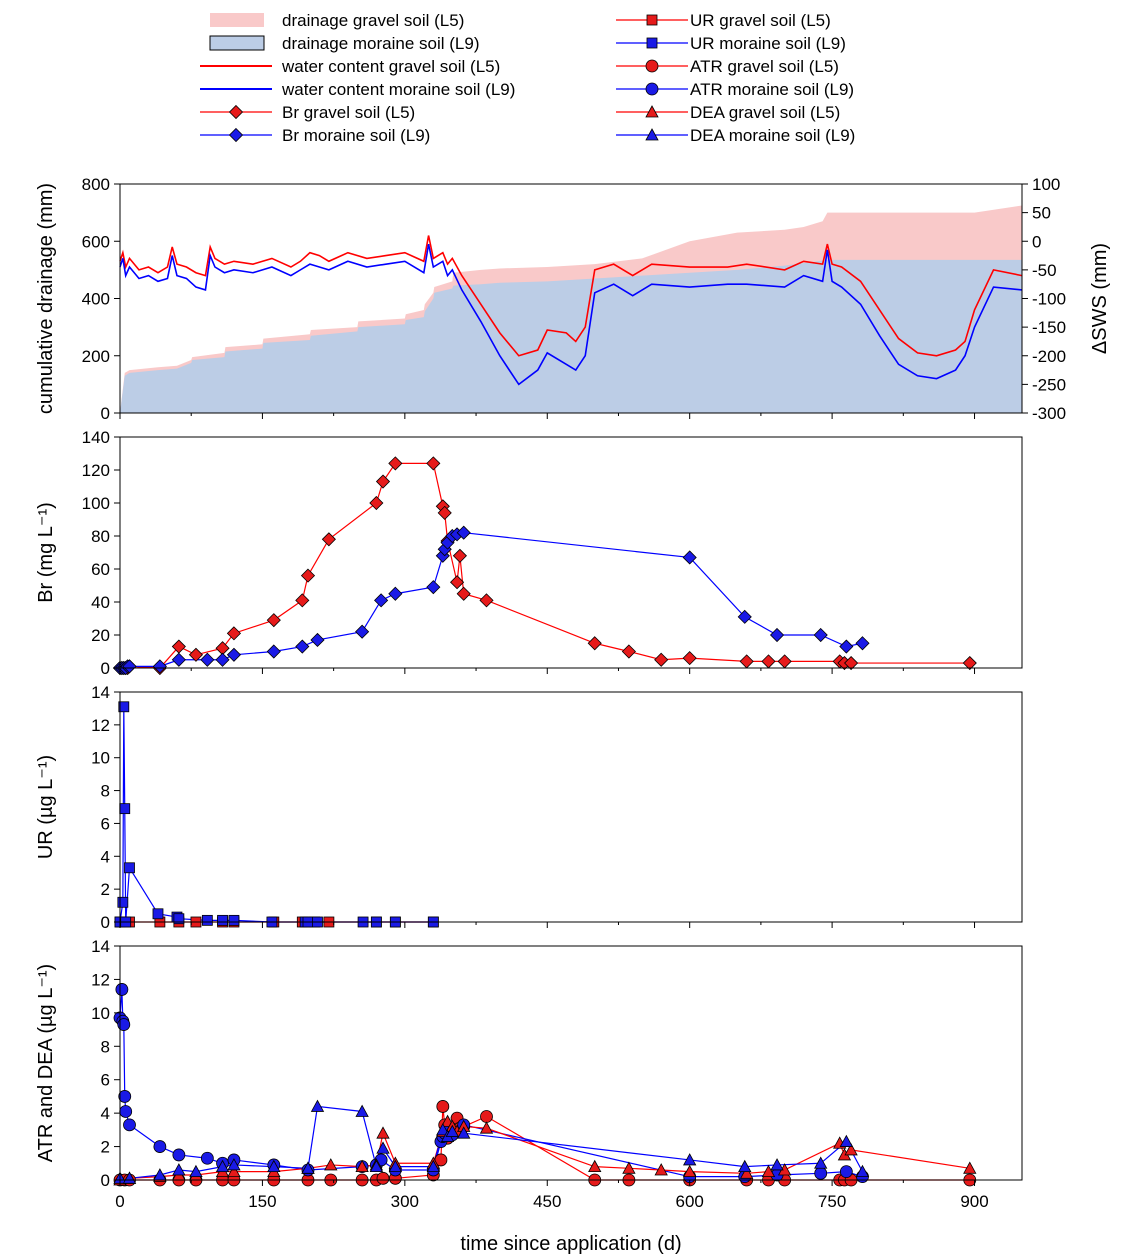 This screenshot has width=1124, height=1258. I want to click on y-tick-label: 400, so click(96, 299).